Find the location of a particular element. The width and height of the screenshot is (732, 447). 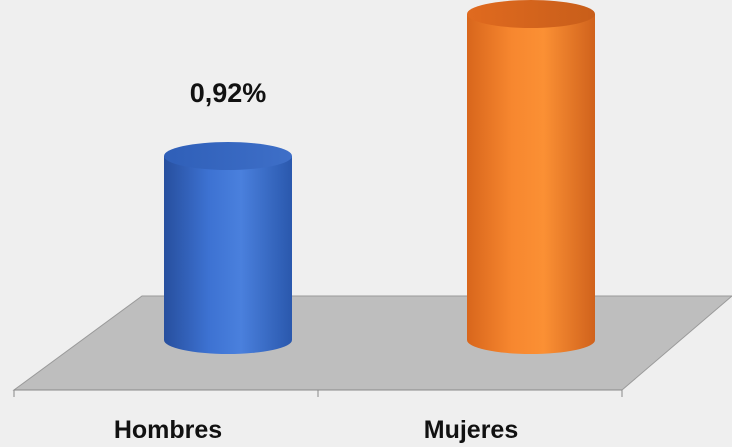

category-label: Hombres is located at coordinates (168, 430).